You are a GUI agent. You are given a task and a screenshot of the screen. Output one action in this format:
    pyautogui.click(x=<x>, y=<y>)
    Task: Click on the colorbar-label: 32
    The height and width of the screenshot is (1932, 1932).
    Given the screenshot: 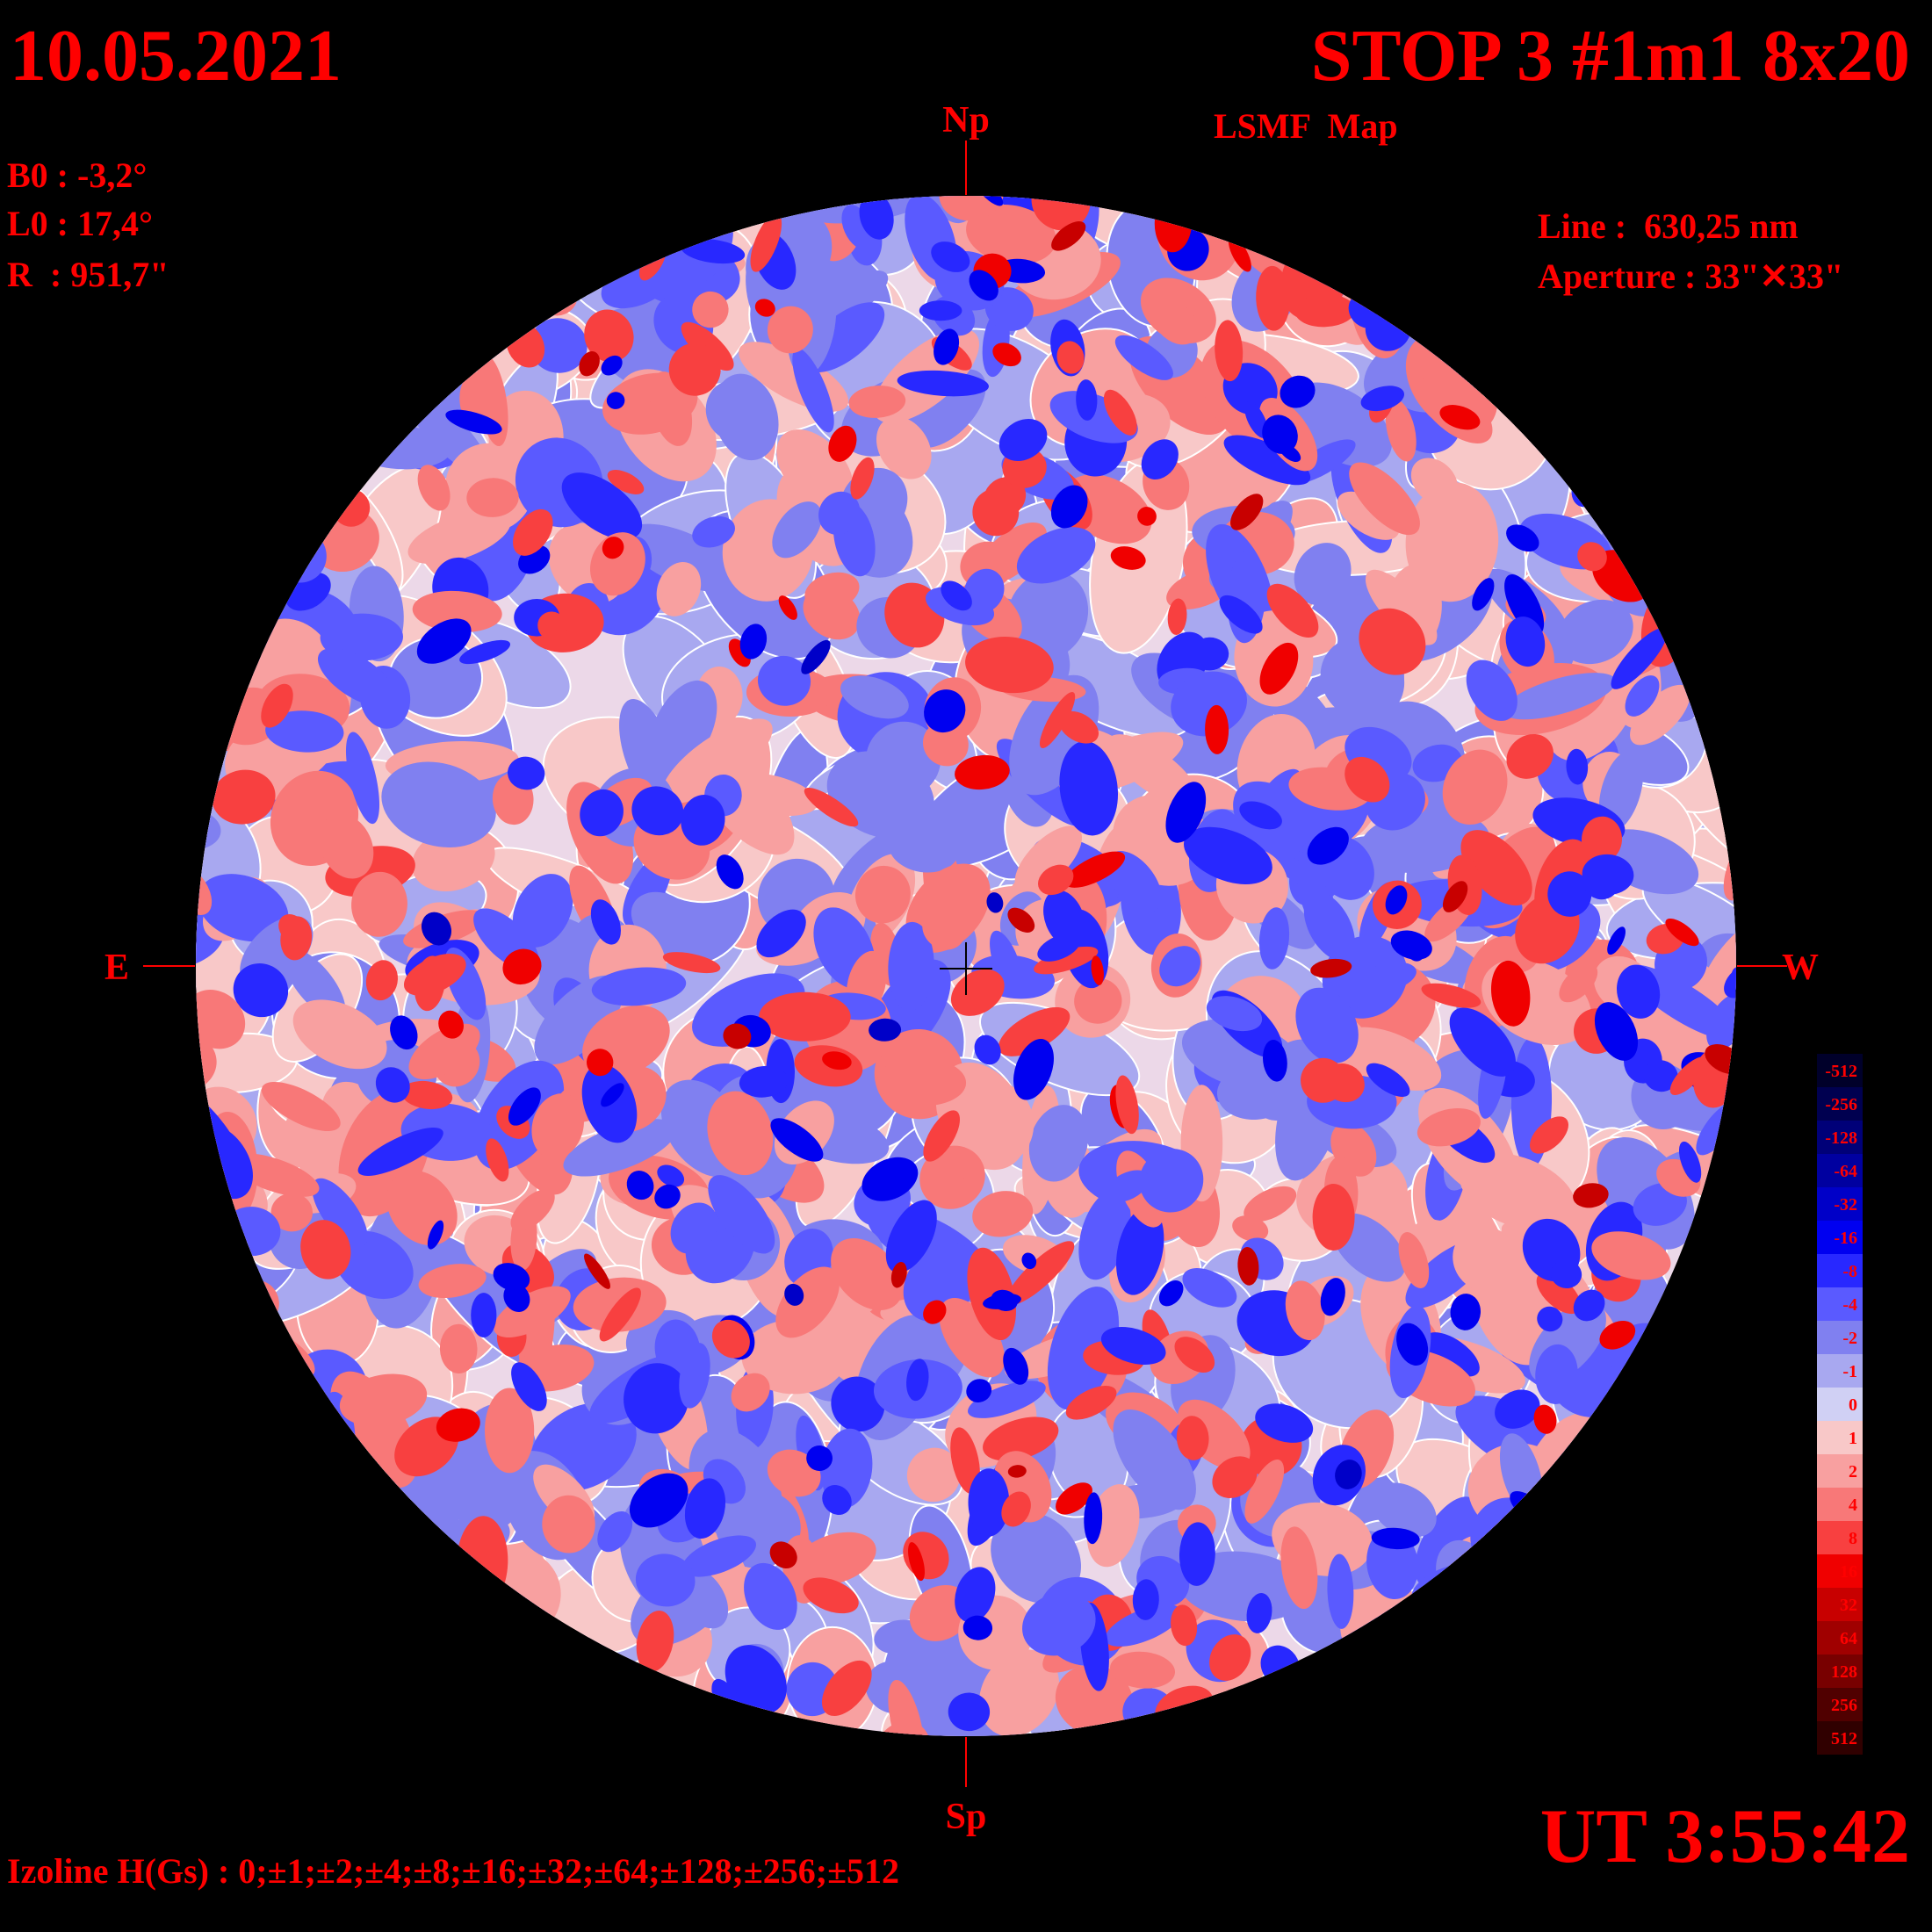 What is the action you would take?
    pyautogui.click(x=1848, y=1605)
    